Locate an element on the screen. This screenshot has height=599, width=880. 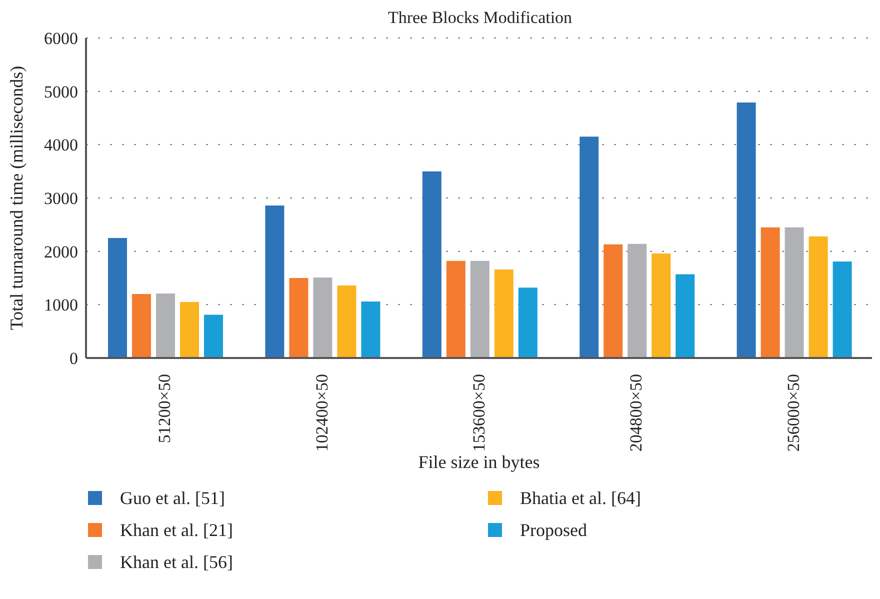
y-tick-label: 0 is located at coordinates (74, 358).